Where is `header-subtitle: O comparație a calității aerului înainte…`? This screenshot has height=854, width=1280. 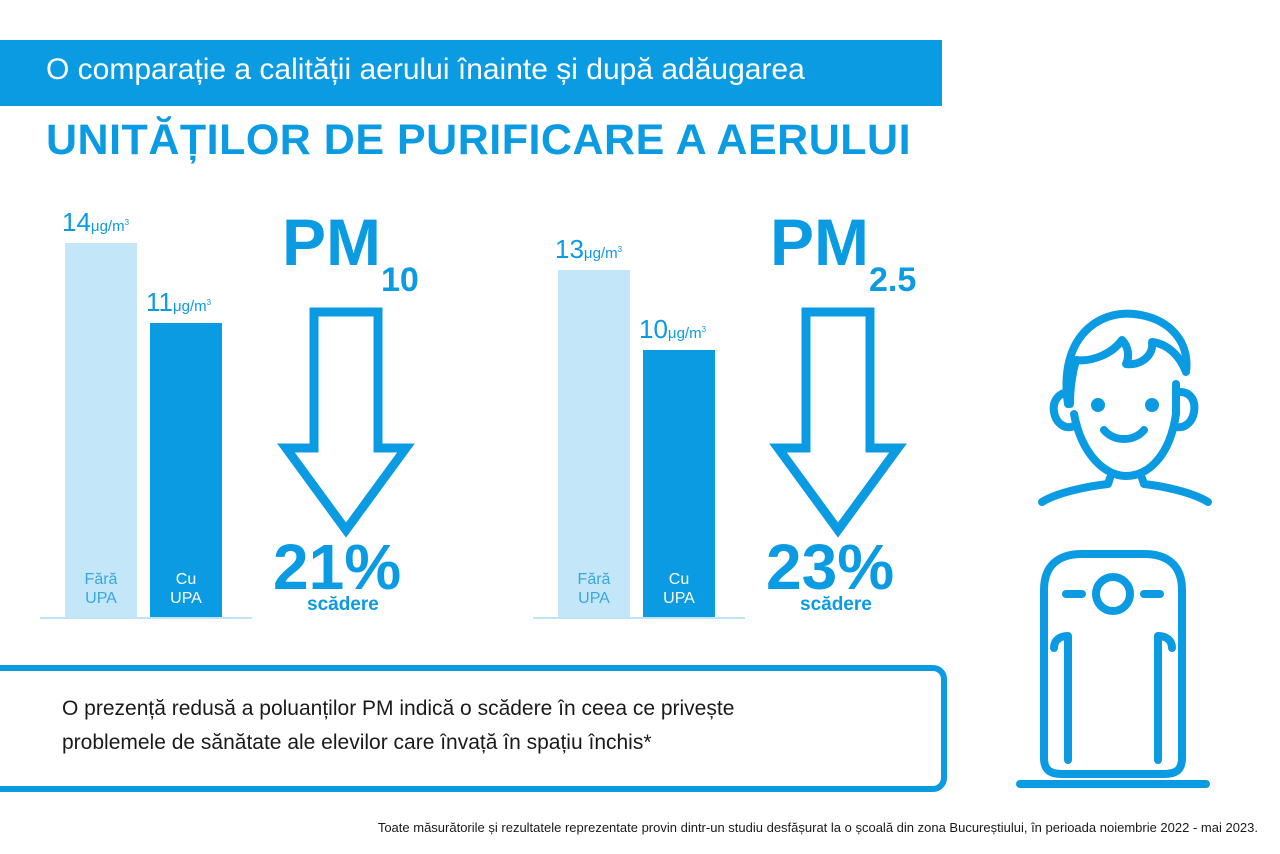
header-subtitle: O comparație a calității aerului înainte… is located at coordinates (425, 69).